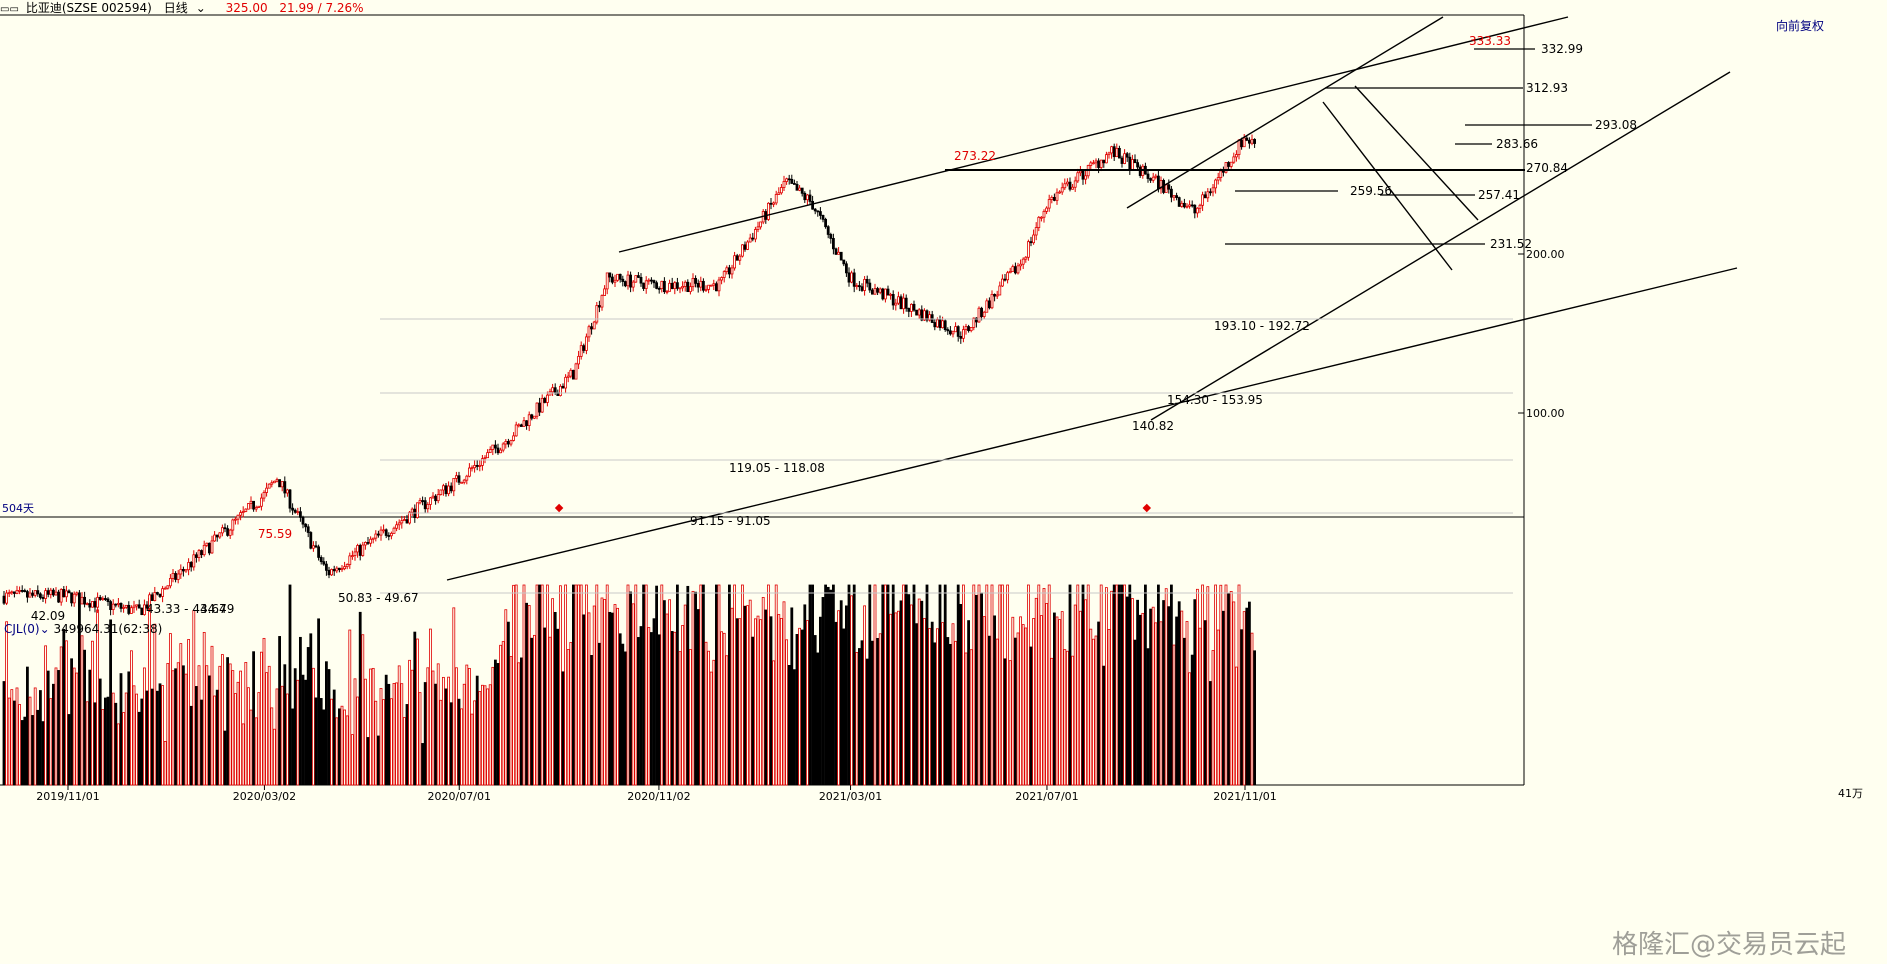 The height and width of the screenshot is (964, 1887). I want to click on peak-label-0: 75.59, so click(275, 534).